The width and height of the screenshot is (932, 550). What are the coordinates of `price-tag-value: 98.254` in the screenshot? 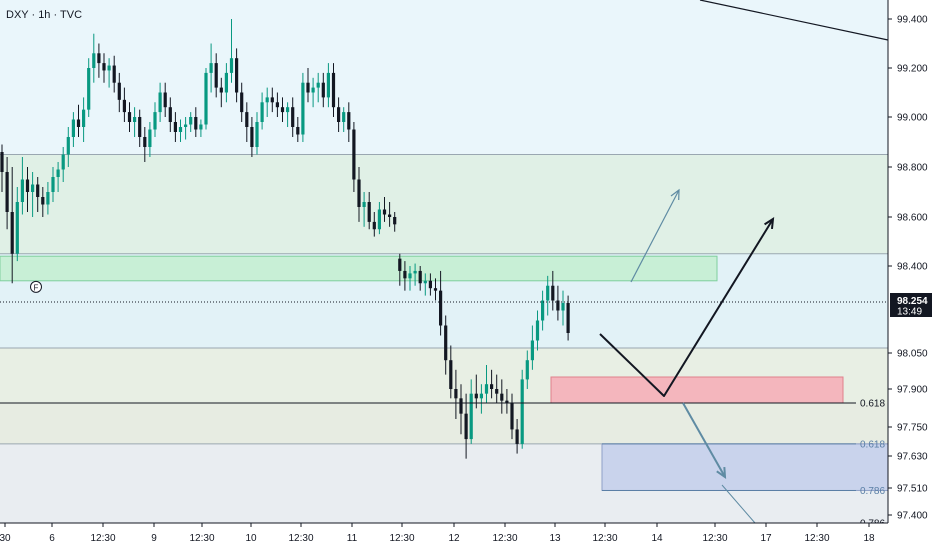 It's located at (912, 301).